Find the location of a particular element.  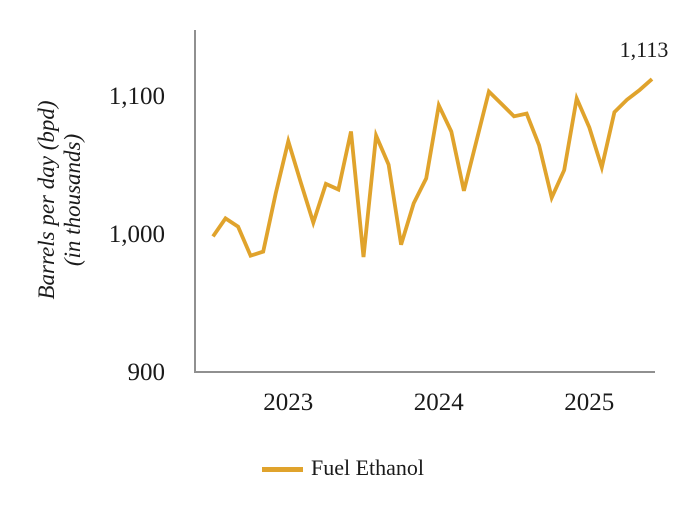

x-tick-label-2024: 2024 is located at coordinates (438, 402).